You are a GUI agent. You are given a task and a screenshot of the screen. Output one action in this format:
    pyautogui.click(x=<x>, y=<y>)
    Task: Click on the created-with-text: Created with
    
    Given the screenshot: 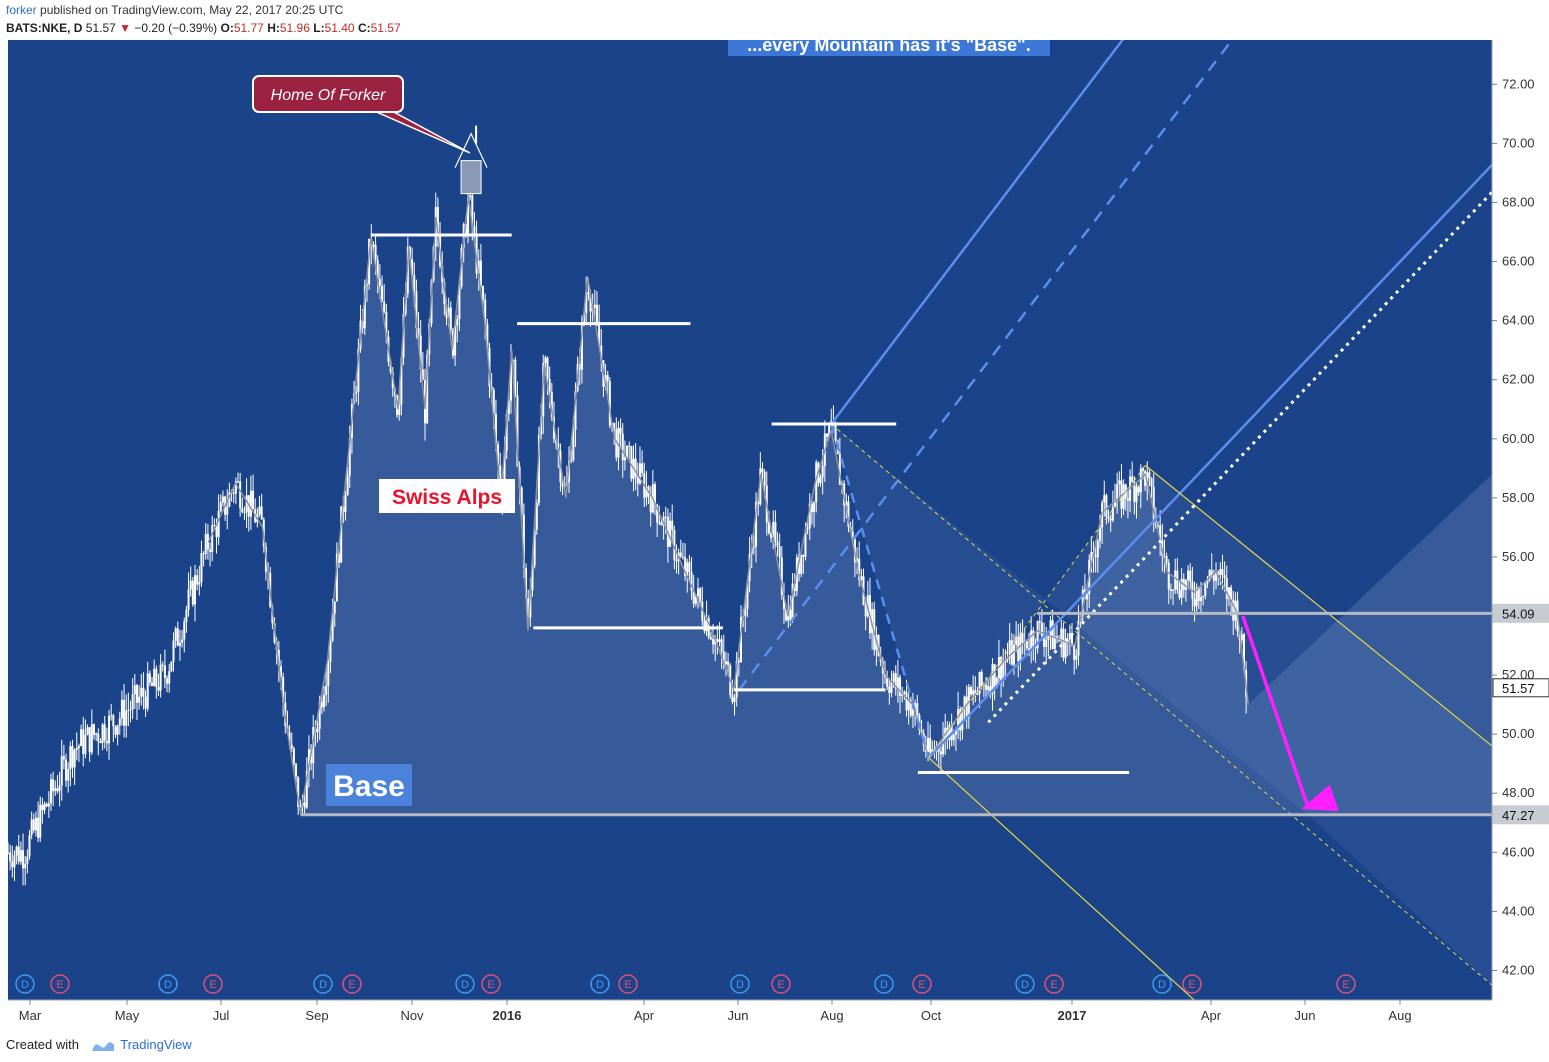 What is the action you would take?
    pyautogui.click(x=42, y=1044)
    